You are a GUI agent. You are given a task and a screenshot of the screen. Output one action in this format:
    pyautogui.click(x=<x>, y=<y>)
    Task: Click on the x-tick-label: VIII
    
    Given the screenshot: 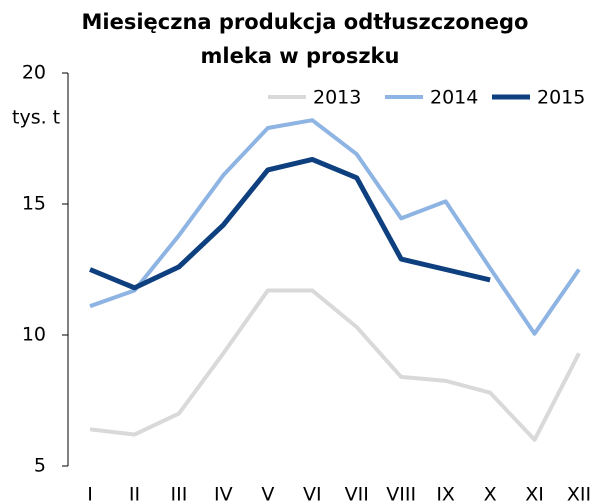 What is the action you would take?
    pyautogui.click(x=401, y=494)
    